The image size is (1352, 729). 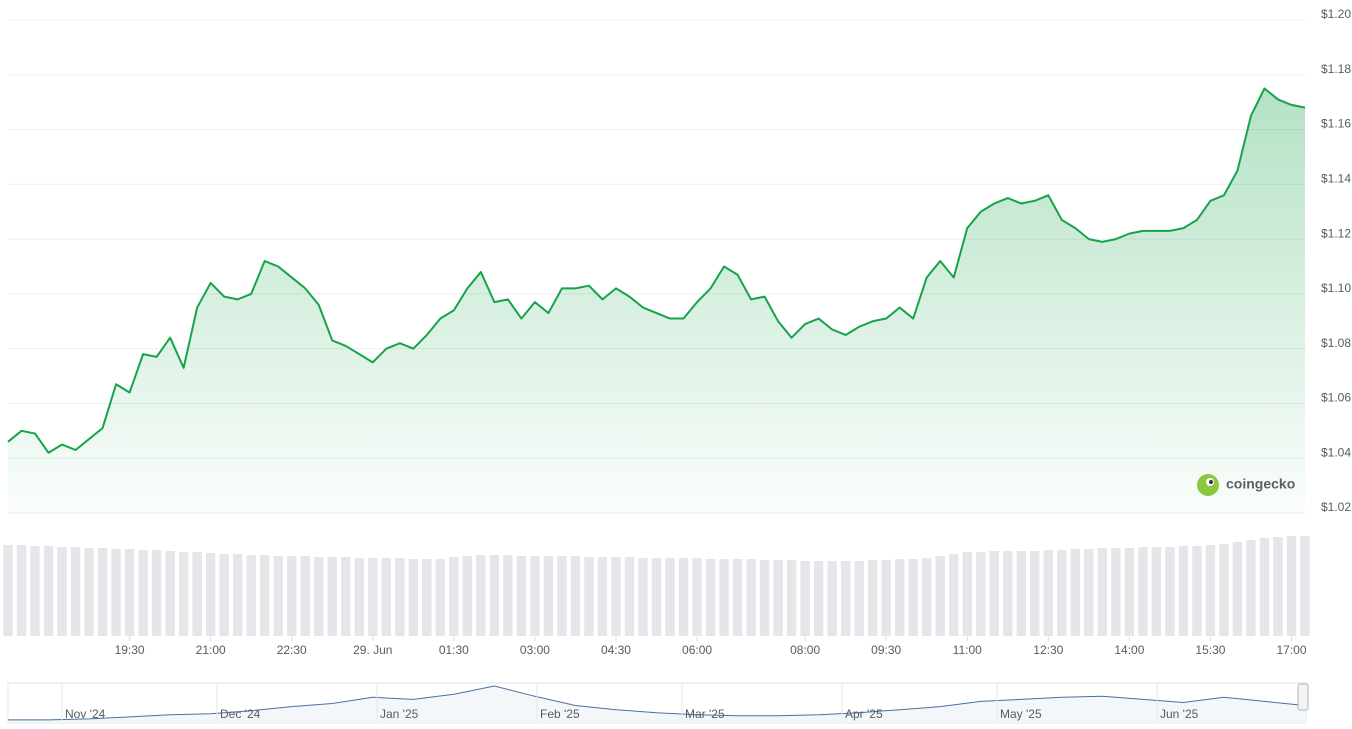 I want to click on navigator-area, so click(x=656, y=704).